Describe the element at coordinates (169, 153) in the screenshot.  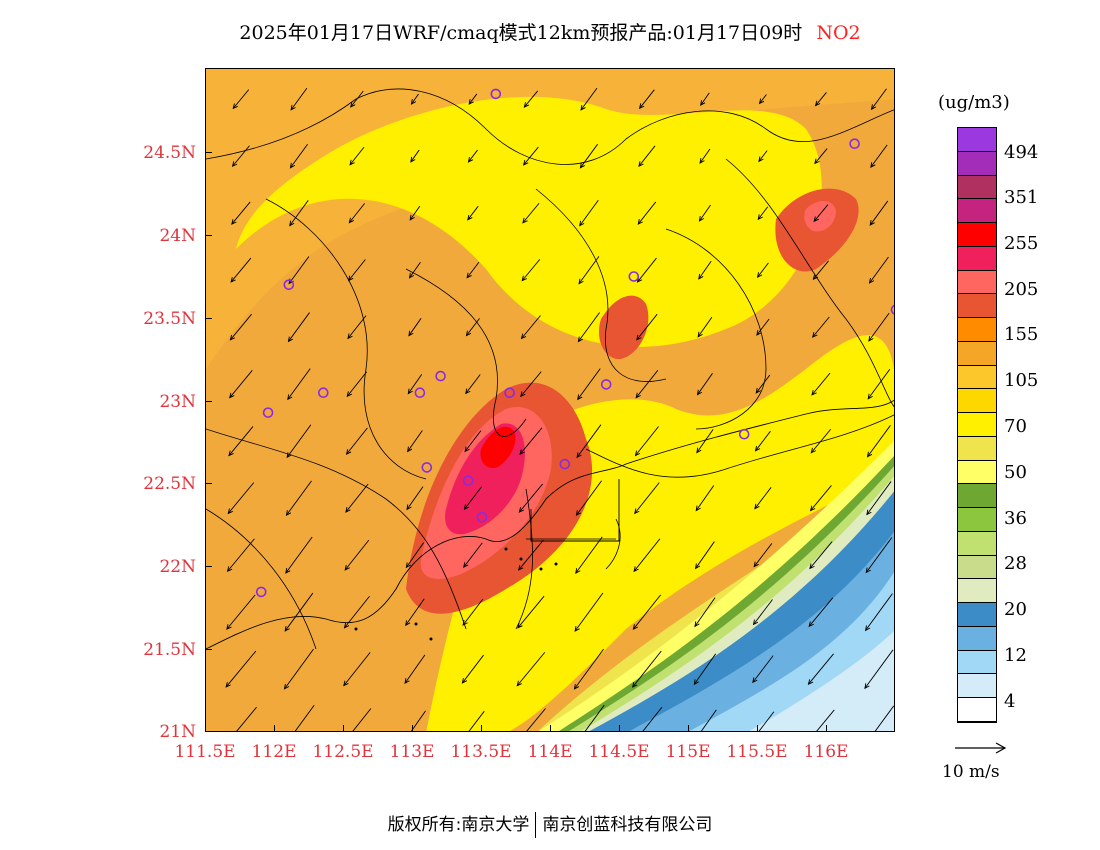
I see `lat-label-24-5: 24.5N` at that location.